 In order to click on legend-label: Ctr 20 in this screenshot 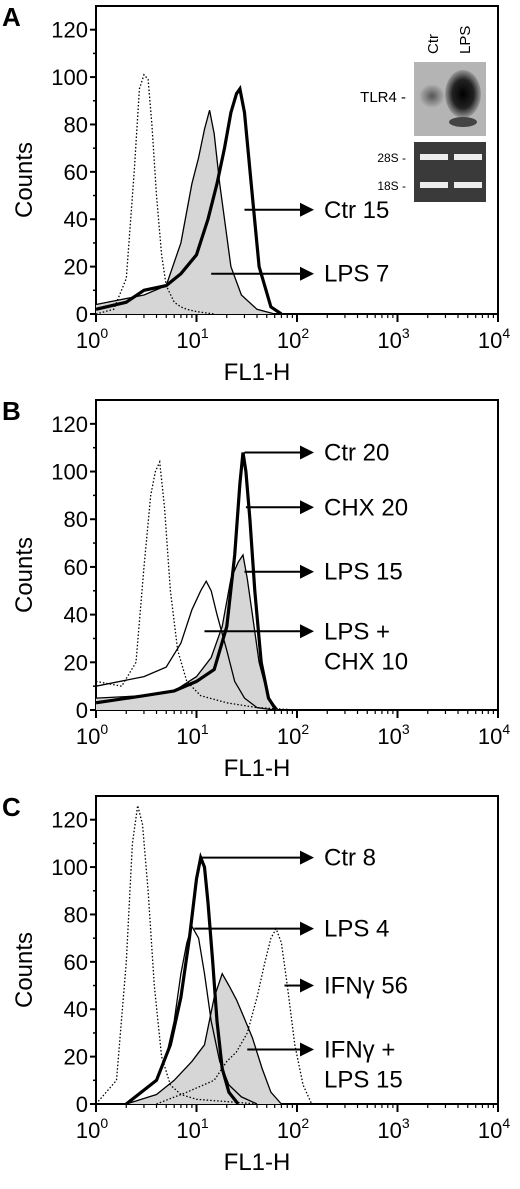, I will do `click(356, 452)`.